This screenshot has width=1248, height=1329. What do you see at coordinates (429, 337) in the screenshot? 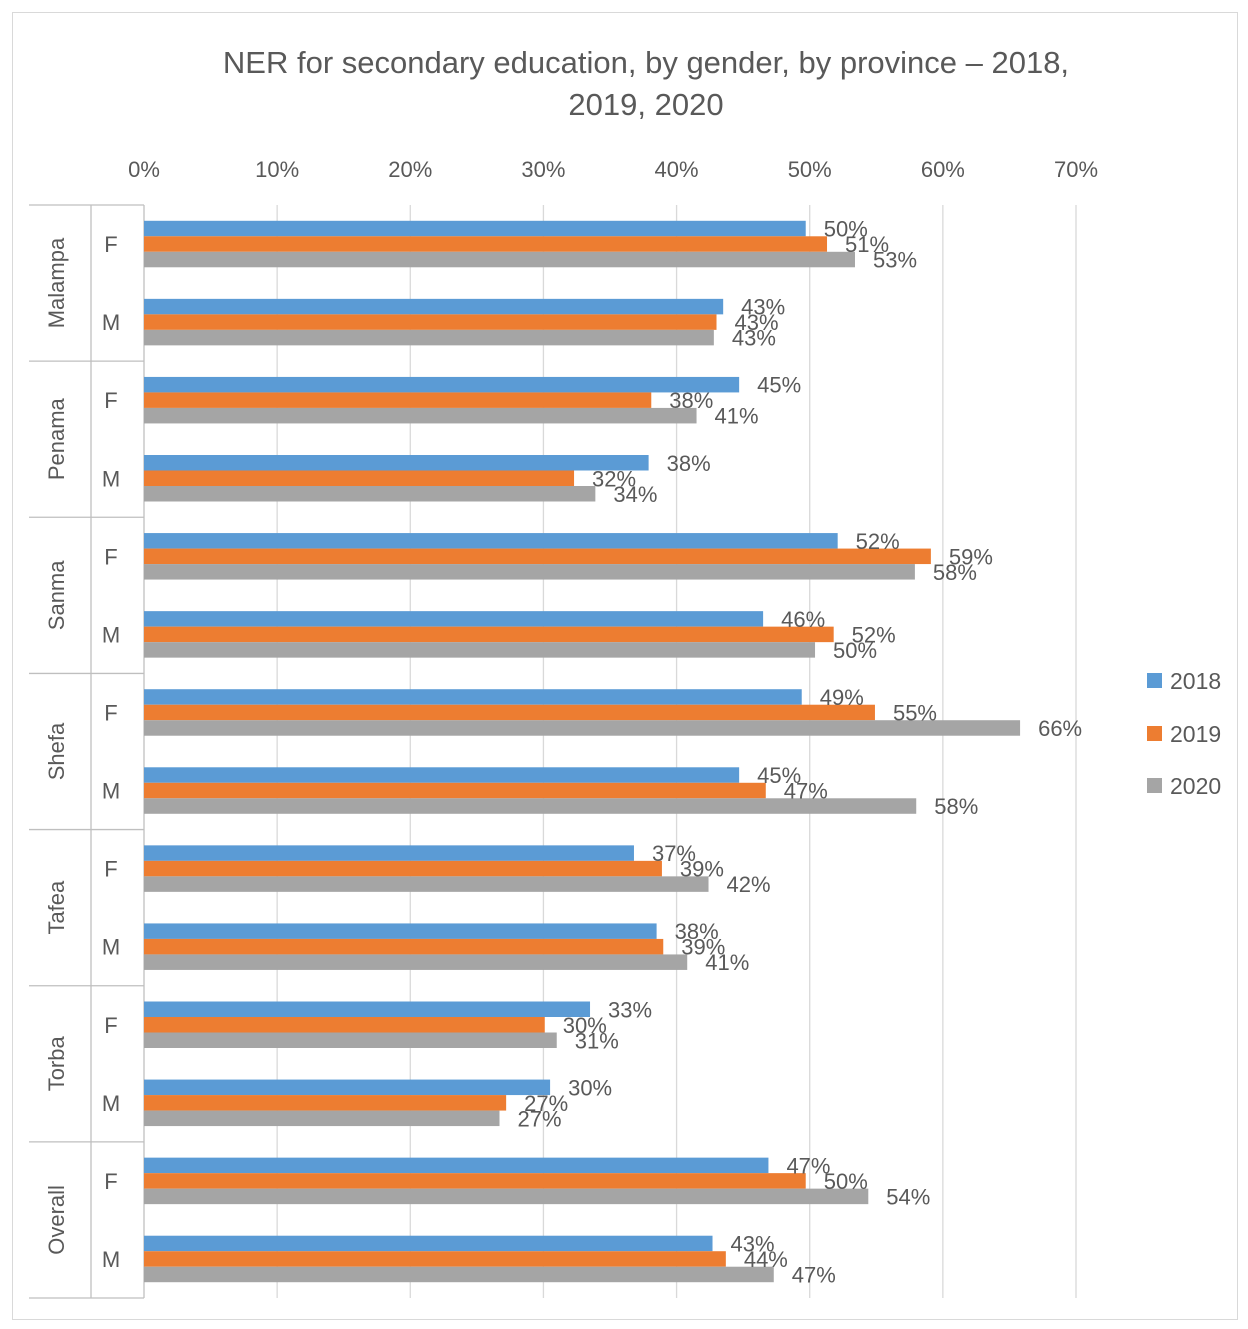
I see `bar-2020-malampa-m` at bounding box center [429, 337].